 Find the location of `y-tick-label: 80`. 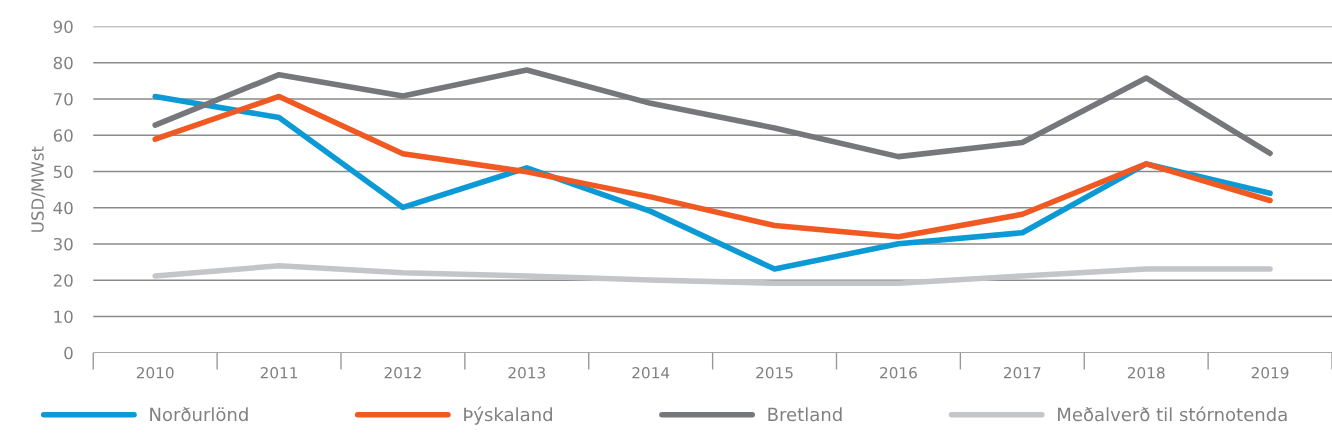

y-tick-label: 80 is located at coordinates (63, 63).